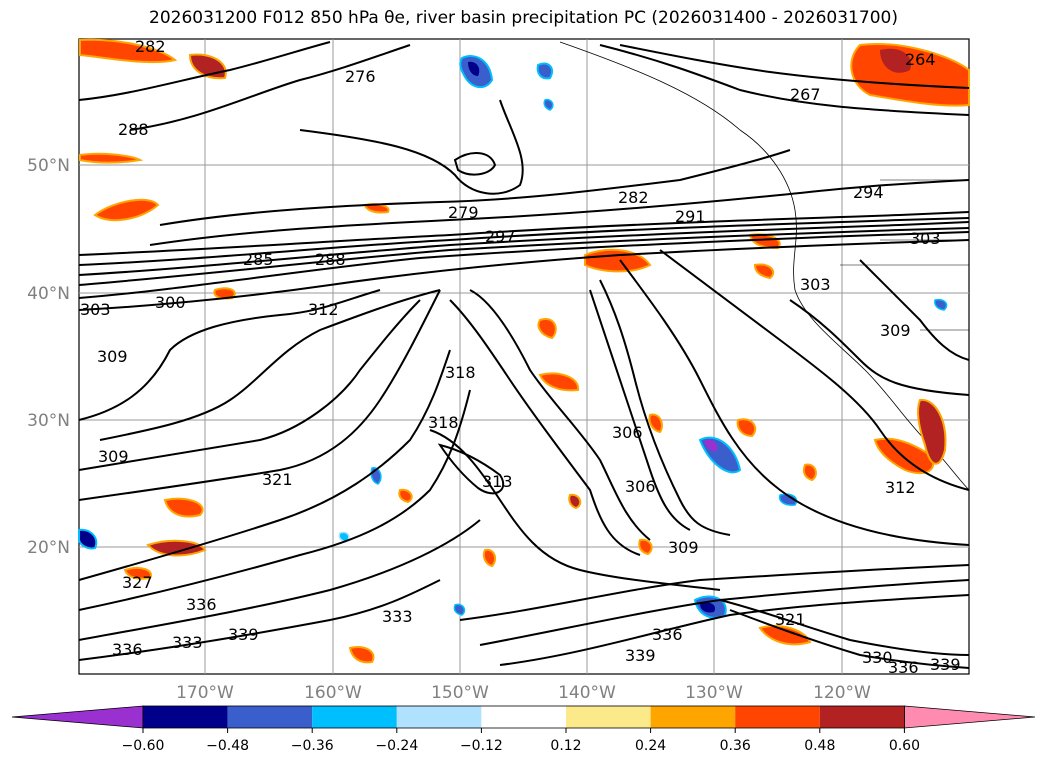 Image resolution: width=1047 pixels, height=767 pixels. I want to click on longitude-labels: 170°W 160°W 150°W 140°W 130°W 120°W, so click(523, 693).